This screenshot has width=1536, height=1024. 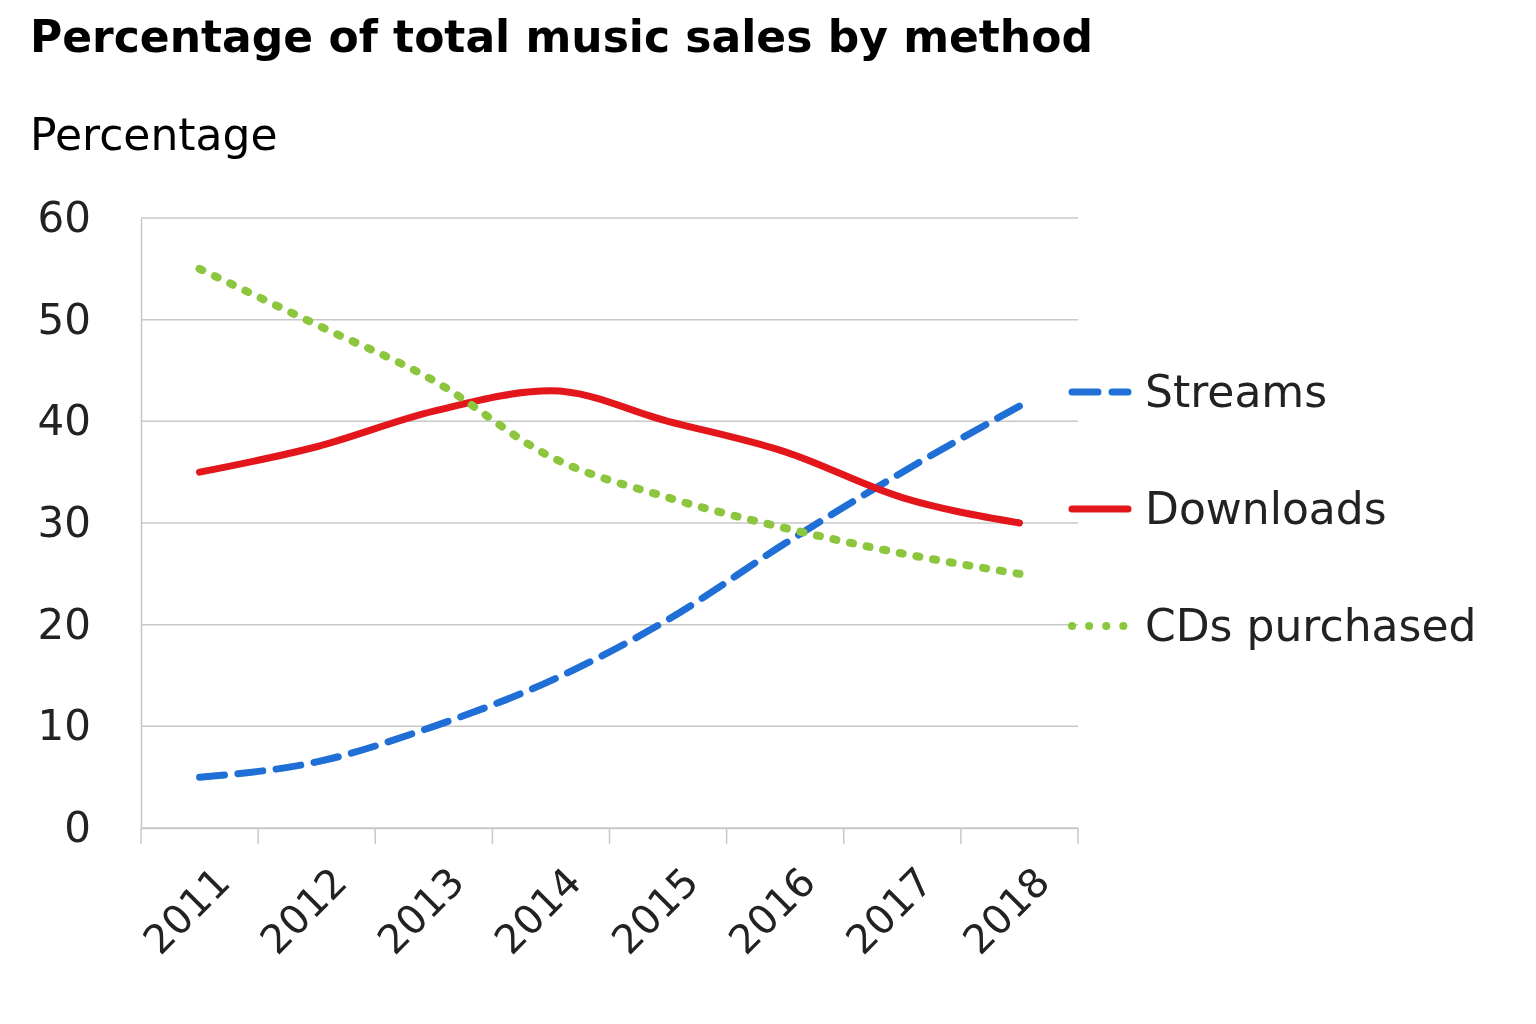 I want to click on y-tick-label: 40, so click(x=64, y=421).